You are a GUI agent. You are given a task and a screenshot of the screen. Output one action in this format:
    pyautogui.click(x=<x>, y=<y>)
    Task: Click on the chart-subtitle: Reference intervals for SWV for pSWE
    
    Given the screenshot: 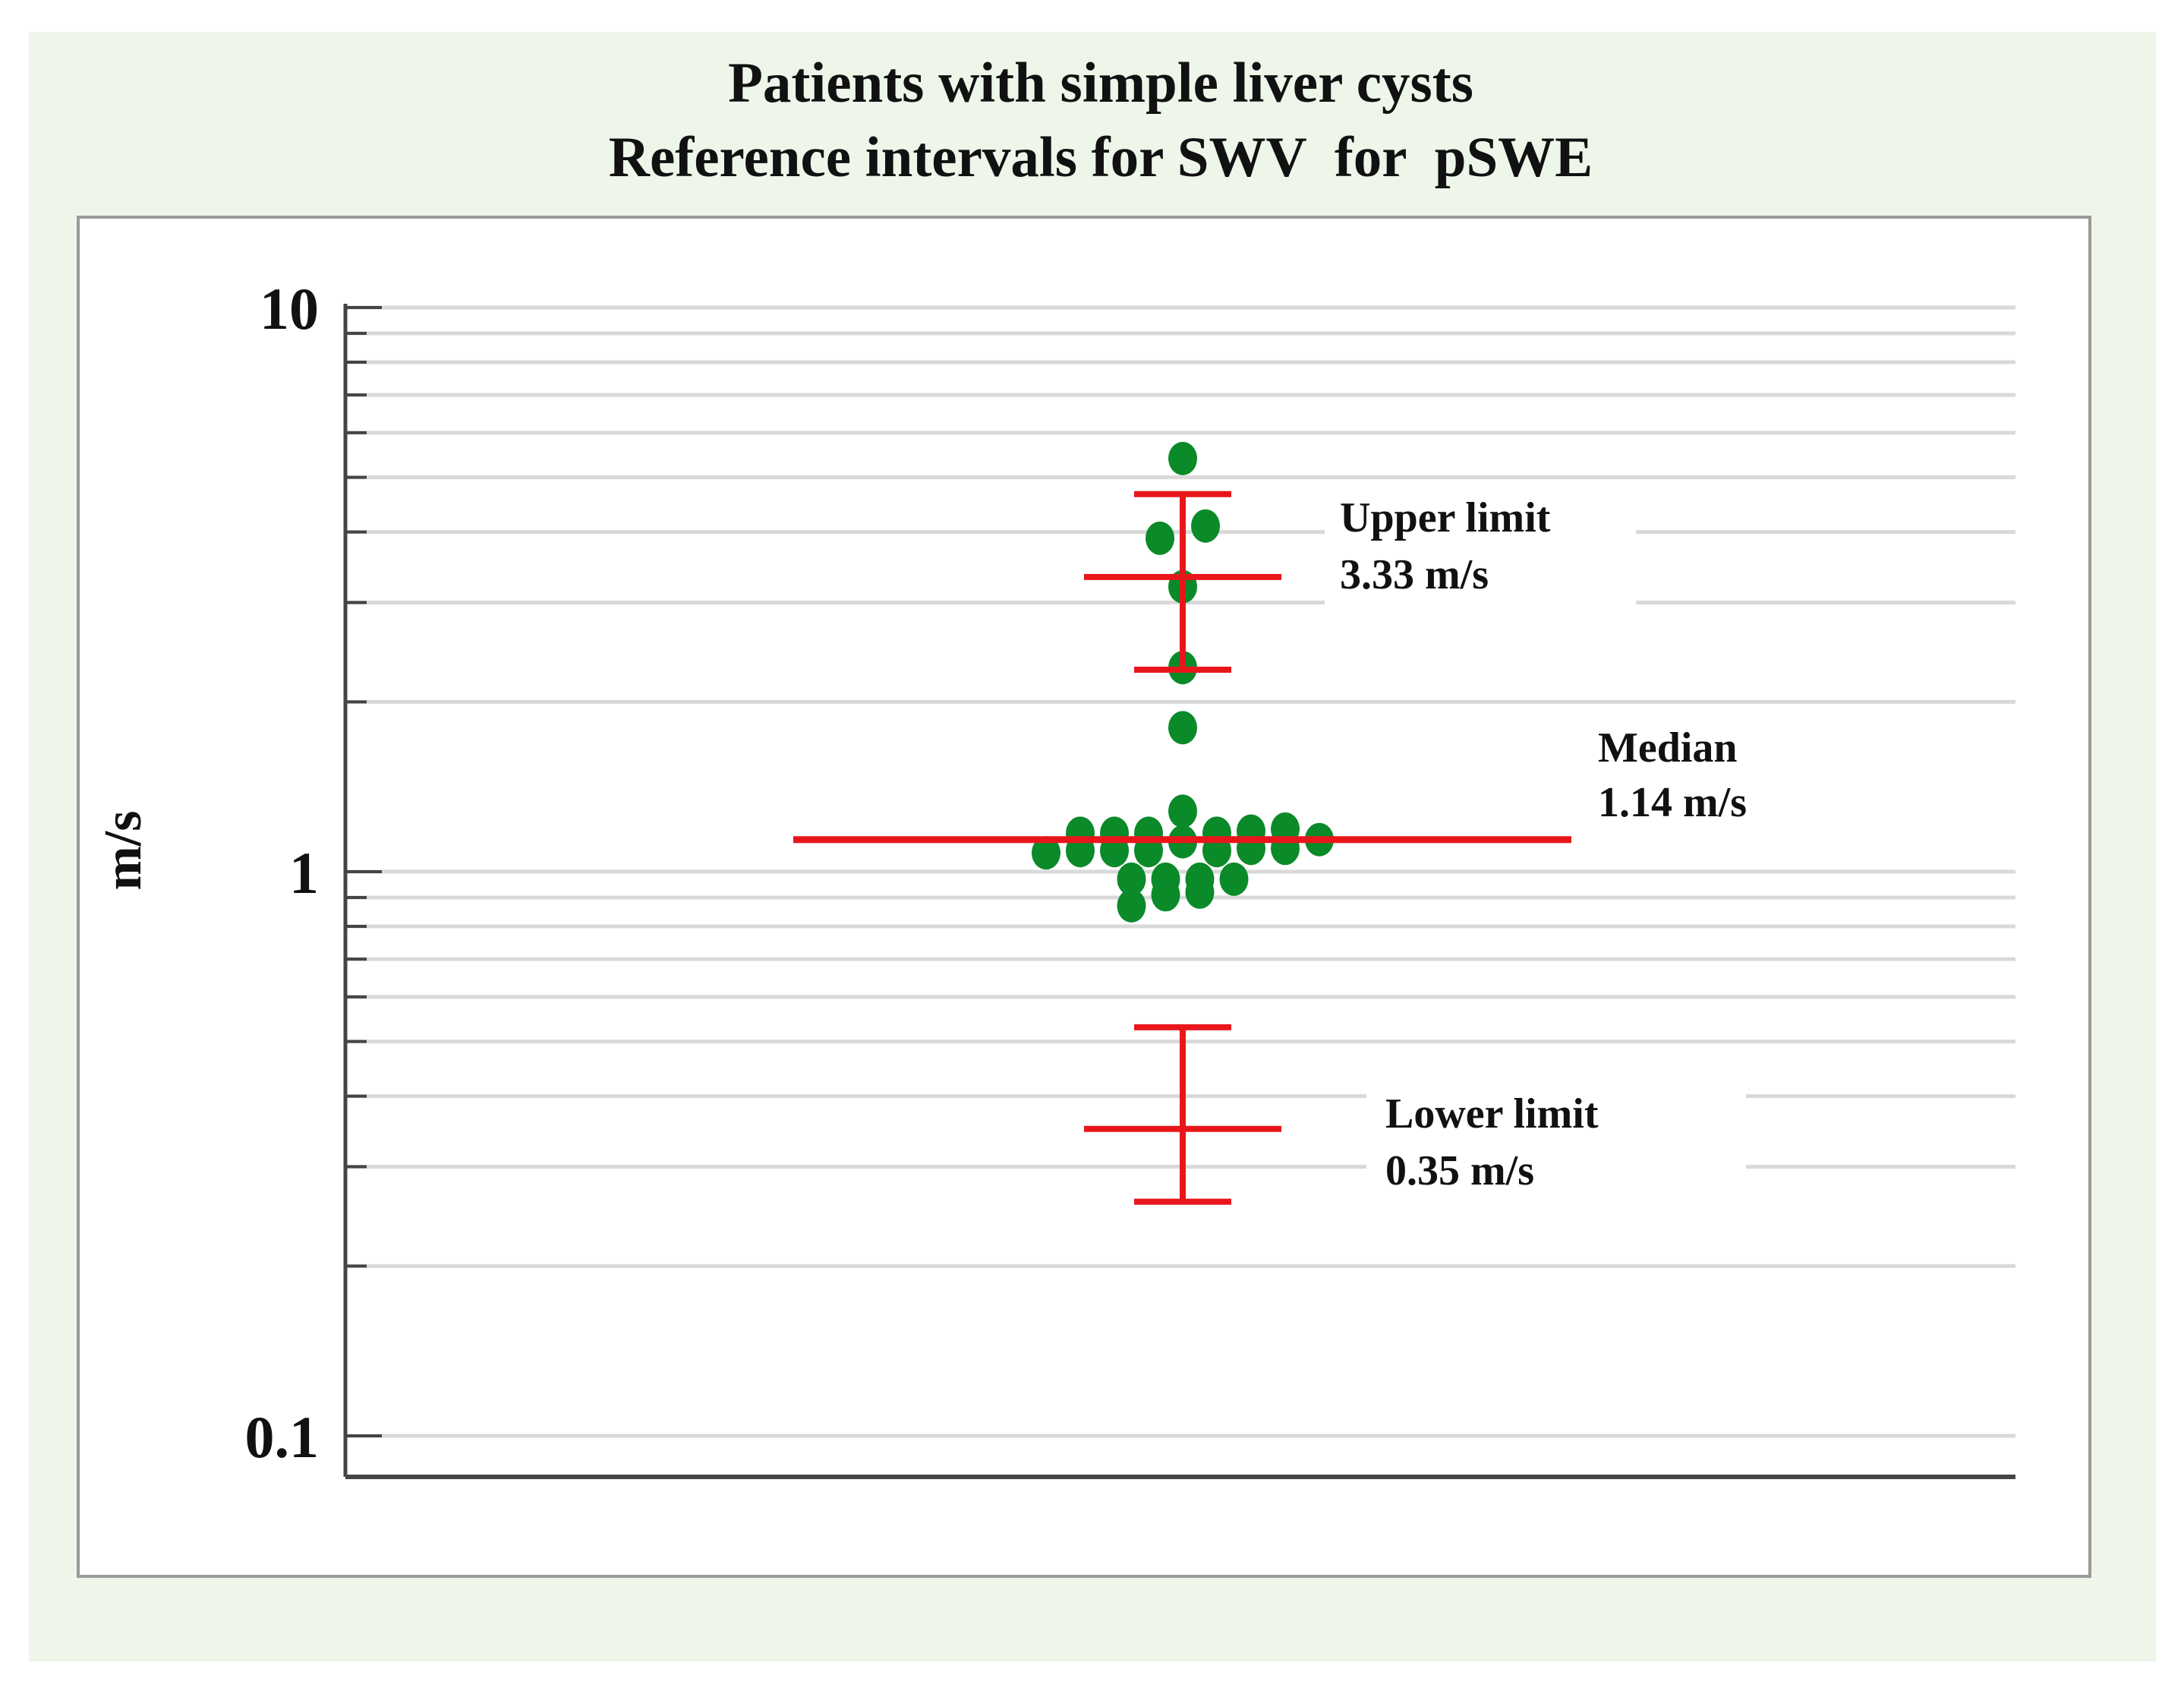 What is the action you would take?
    pyautogui.click(x=1101, y=158)
    